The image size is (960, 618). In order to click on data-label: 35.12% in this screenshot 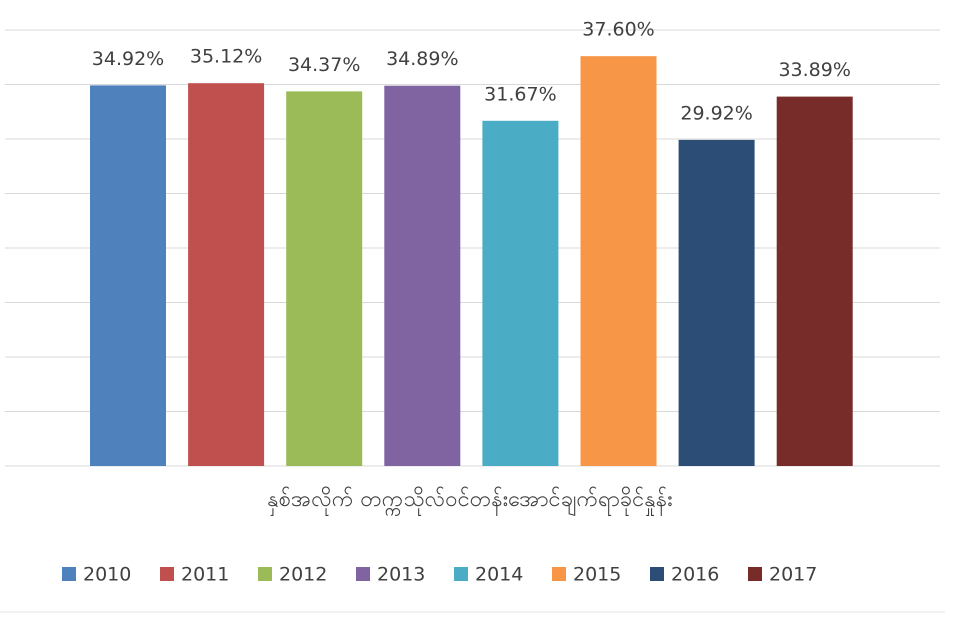, I will do `click(226, 57)`.